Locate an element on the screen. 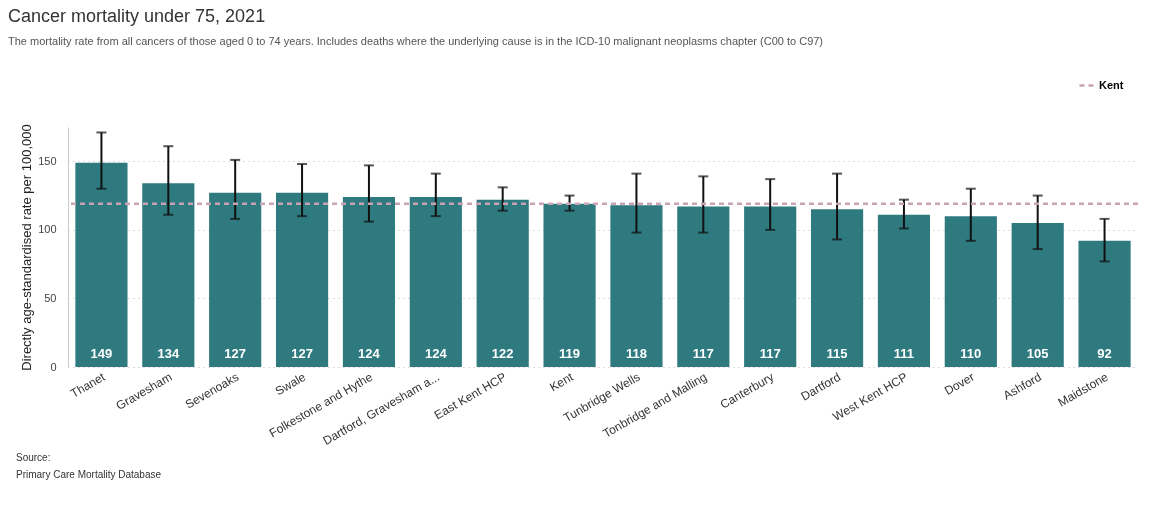 The image size is (1176, 523). chart-subtitle: The mortality rate from all cancers of those aged 0 to 74 years. Includes deaths where the underlying cause is in the ICD-10 malignant neoplasms chapter (C00 to C97) is located at coordinates (416, 41).